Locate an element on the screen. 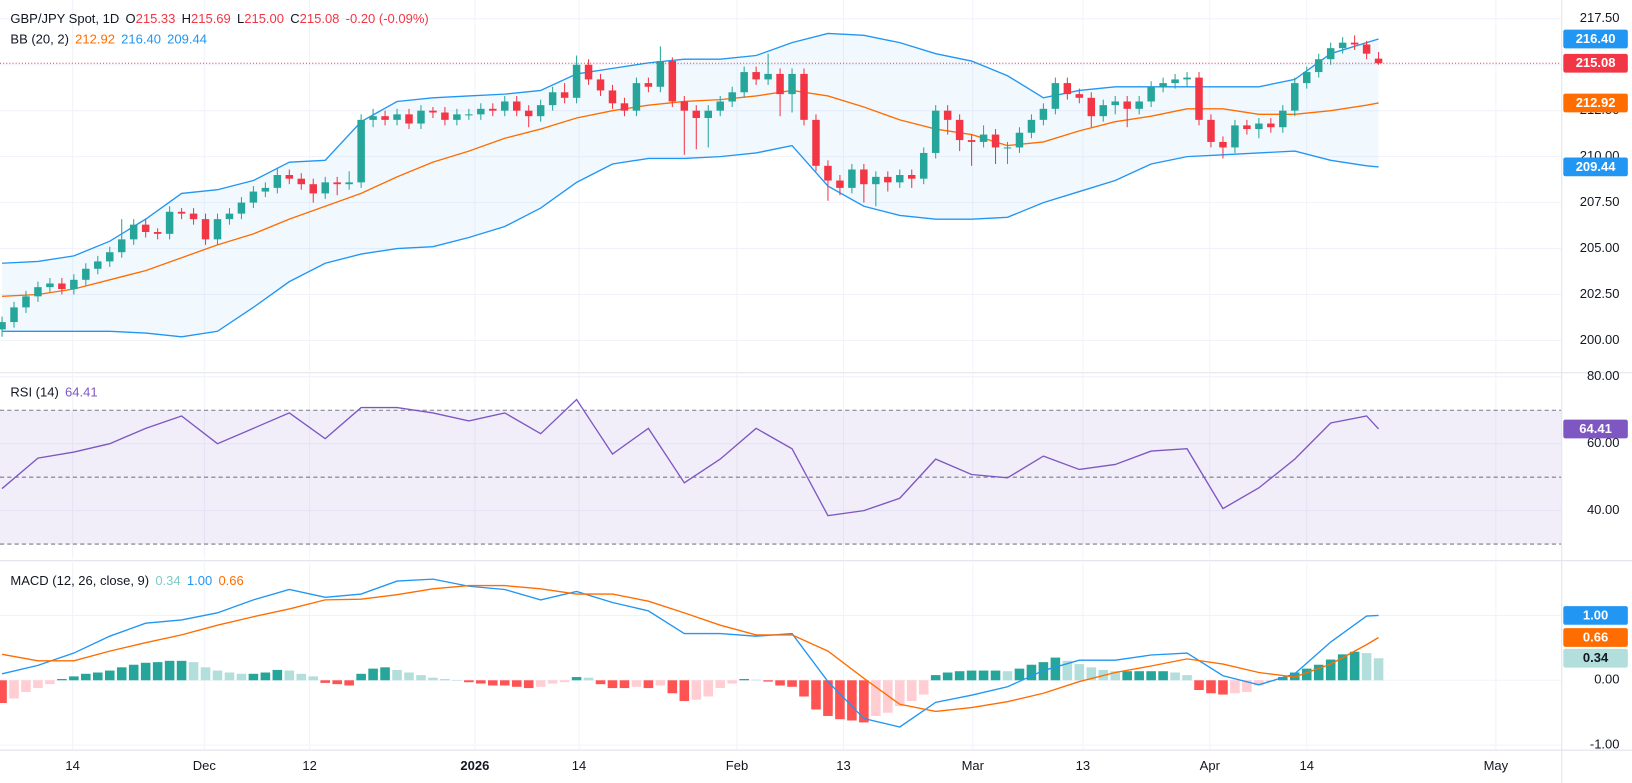  legend-row: MACD (12, 26, close, 9) 0.34 1.00 0.66 is located at coordinates (126, 580).